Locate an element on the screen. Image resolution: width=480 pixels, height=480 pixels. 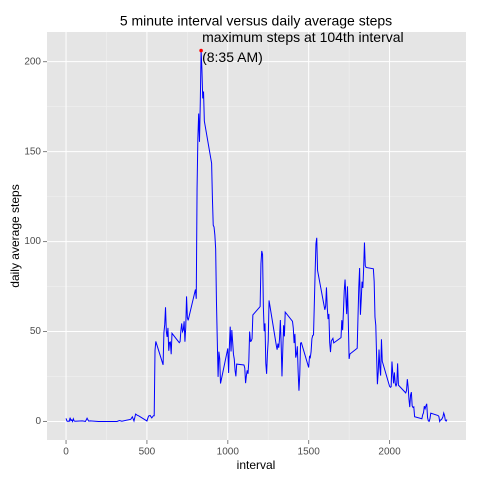
annotation-text: (8:35 AM) is located at coordinates (232, 57).